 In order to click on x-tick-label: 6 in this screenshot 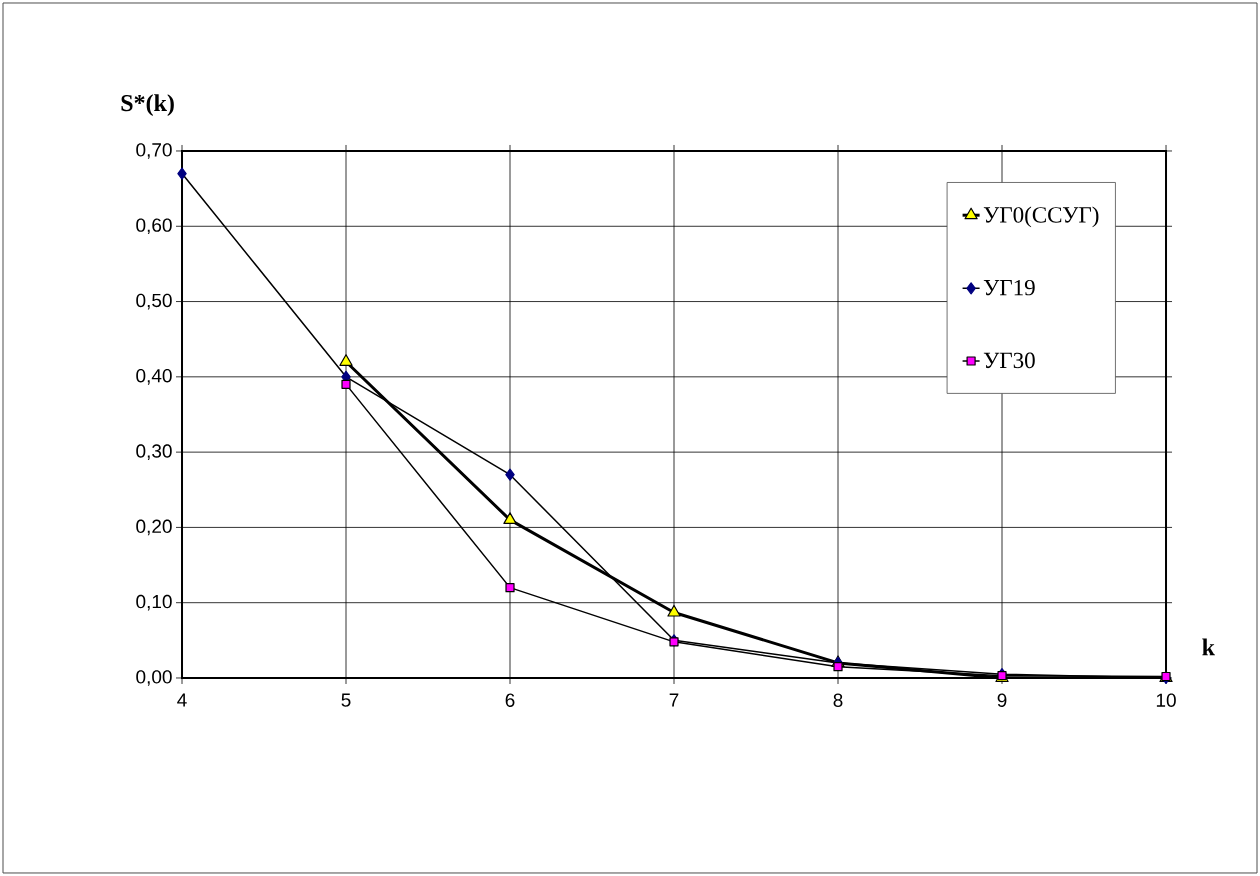, I will do `click(510, 700)`.